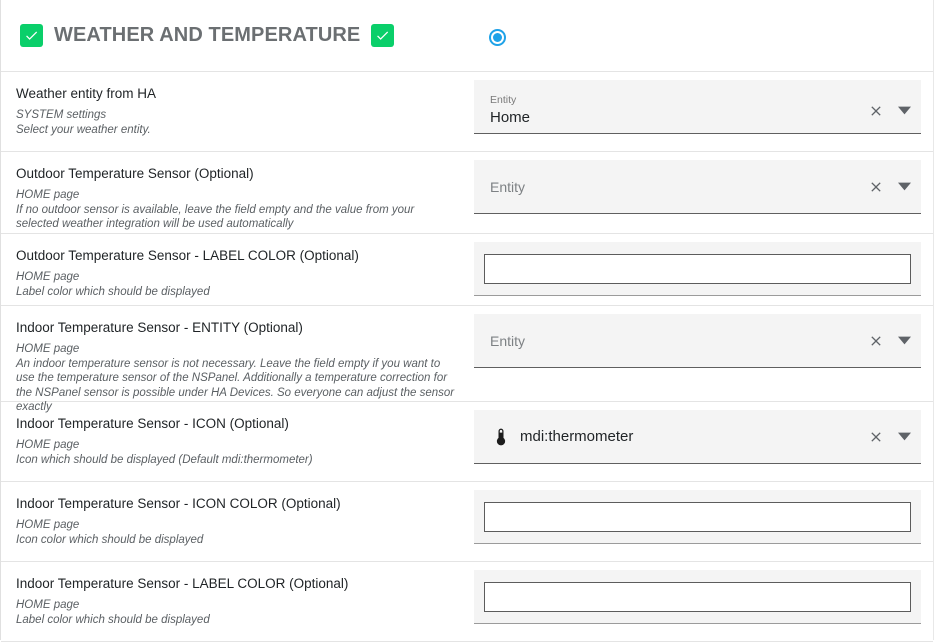 The height and width of the screenshot is (642, 934). I want to click on section-enable-checkbox-left, so click(31, 35).